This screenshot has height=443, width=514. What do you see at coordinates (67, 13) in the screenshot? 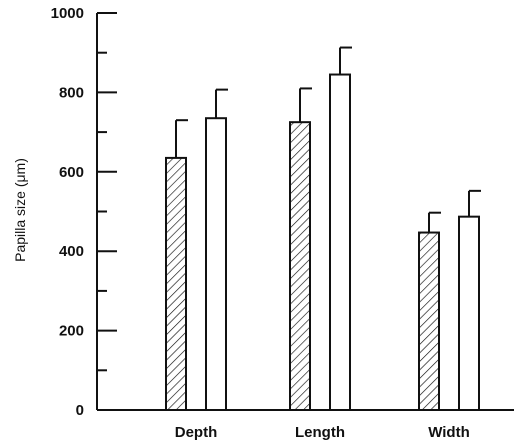
I see `y-tick-label: 1000` at bounding box center [67, 13].